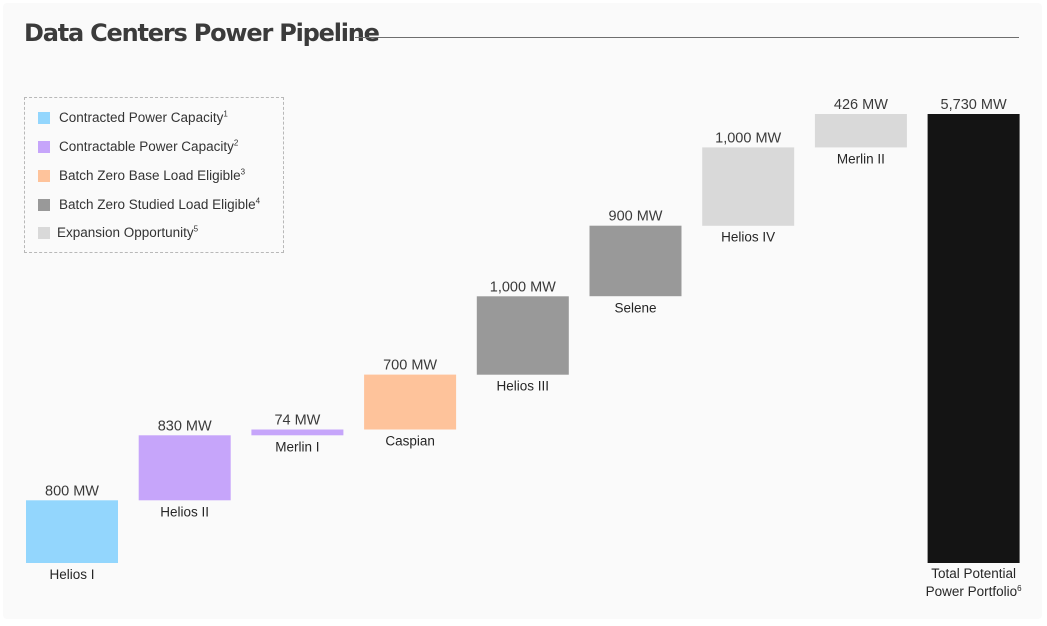  I want to click on legend-label: Expansion Opportunity5, so click(127, 232).